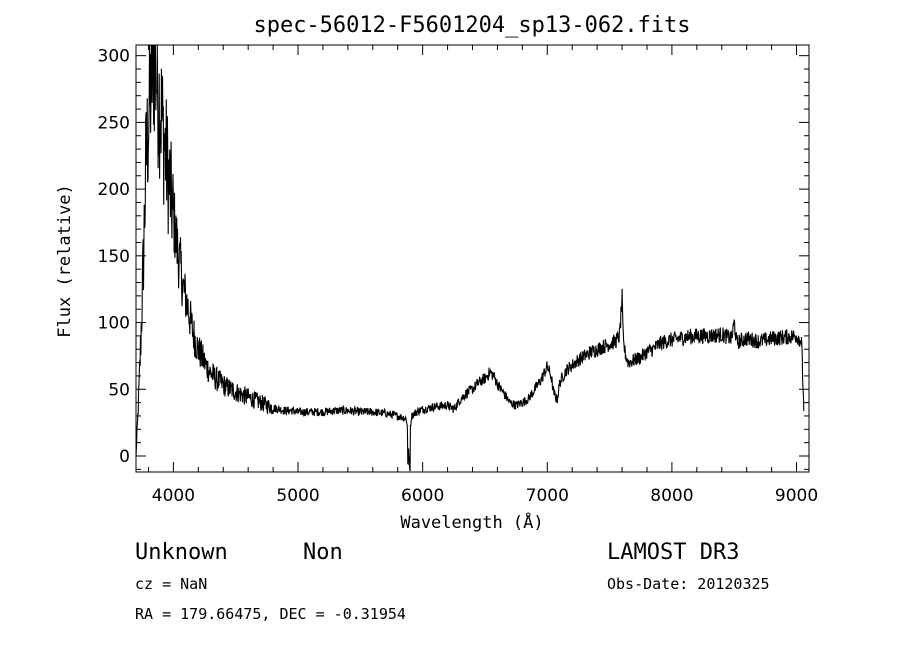 The image size is (900, 649). I want to click on y-tick-label: 50, so click(119, 390).